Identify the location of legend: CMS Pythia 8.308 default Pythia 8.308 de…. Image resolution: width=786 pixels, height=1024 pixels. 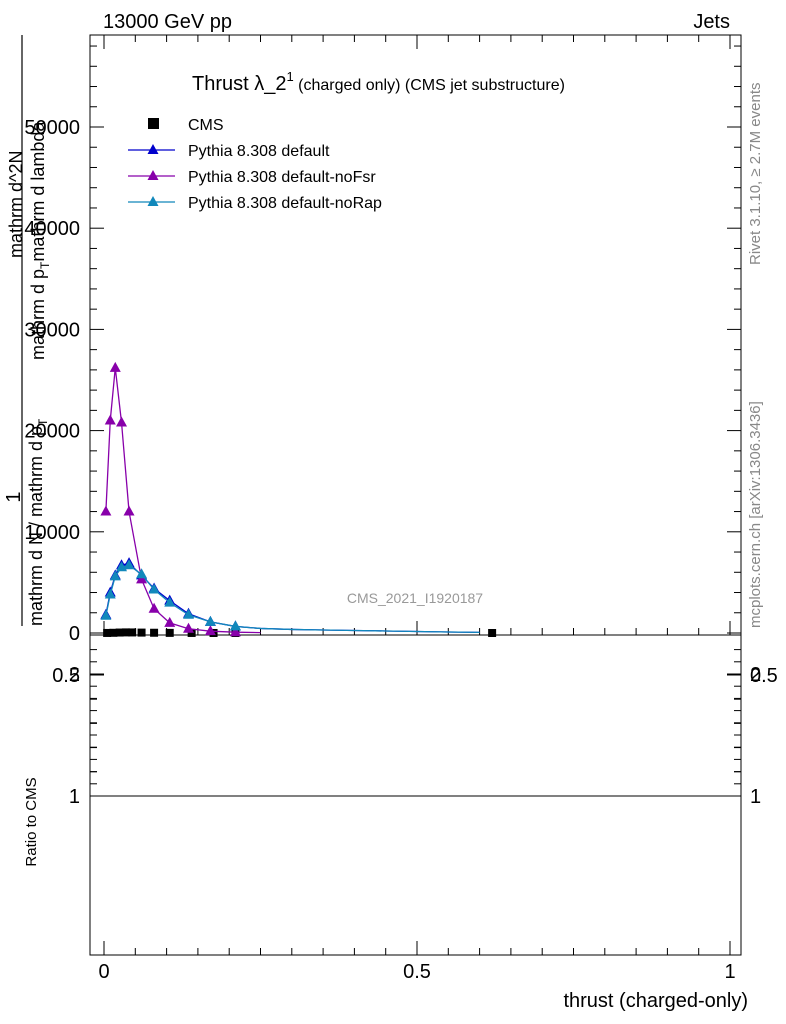
(255, 164).